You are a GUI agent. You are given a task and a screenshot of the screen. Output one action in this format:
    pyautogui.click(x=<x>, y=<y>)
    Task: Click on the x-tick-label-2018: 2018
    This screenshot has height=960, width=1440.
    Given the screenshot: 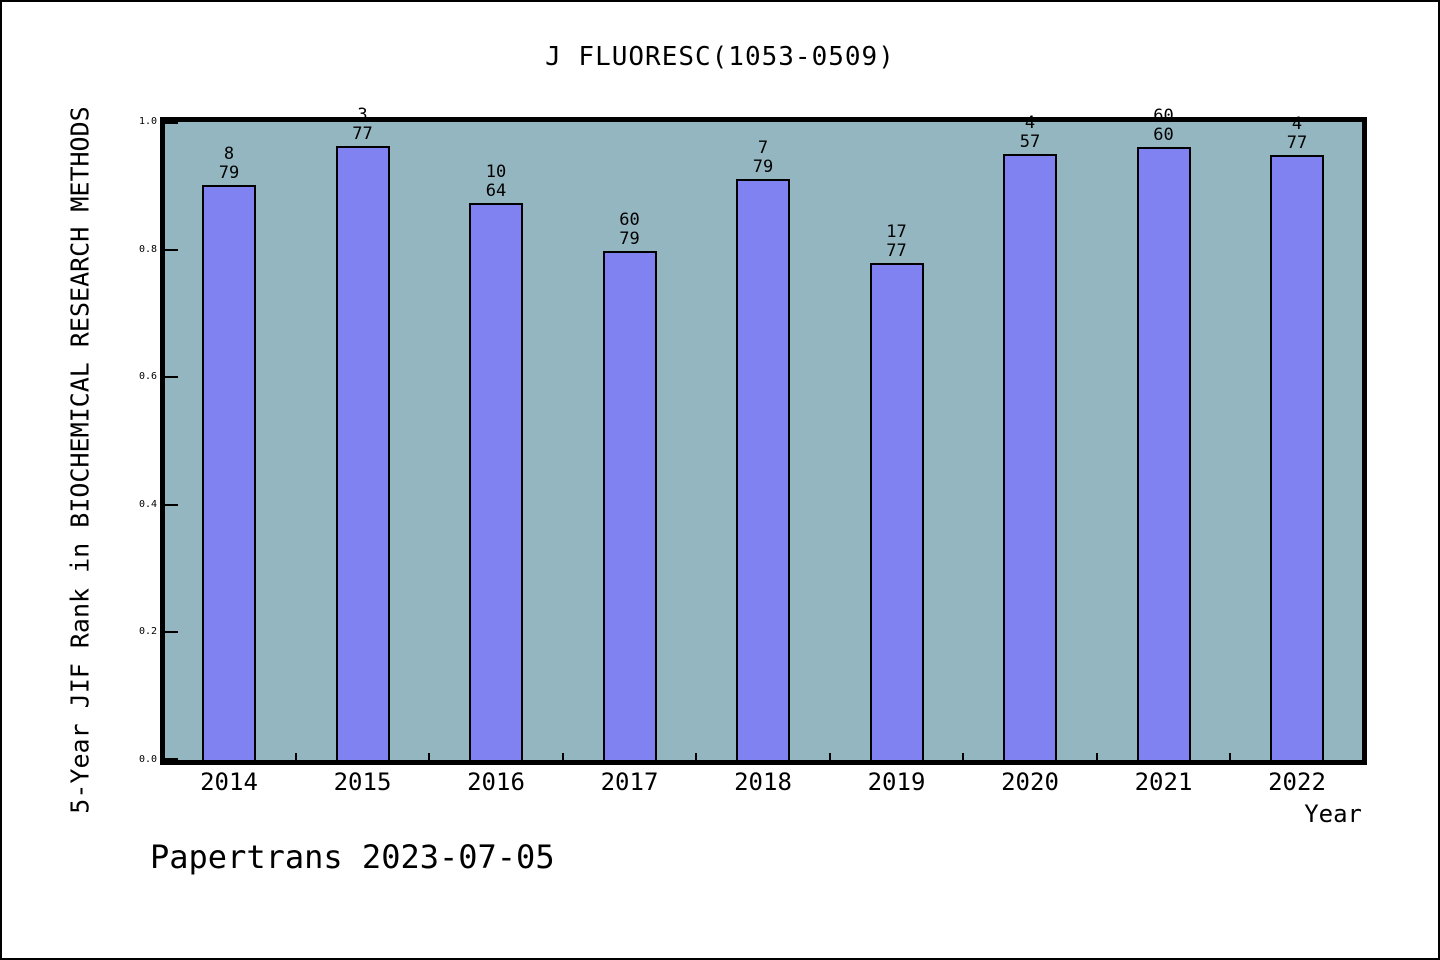 What is the action you would take?
    pyautogui.click(x=763, y=782)
    